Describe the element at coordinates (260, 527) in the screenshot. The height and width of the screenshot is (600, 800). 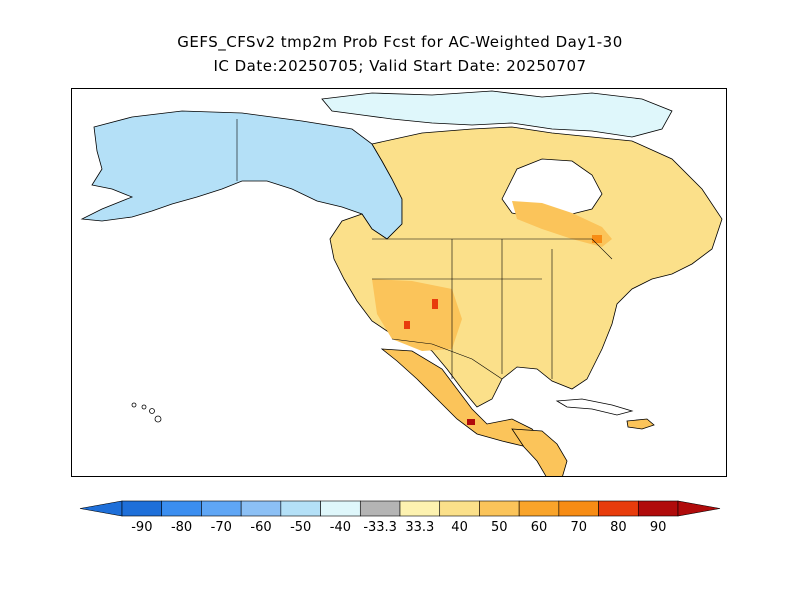
I see `colorbar-tick-label: -60` at that location.